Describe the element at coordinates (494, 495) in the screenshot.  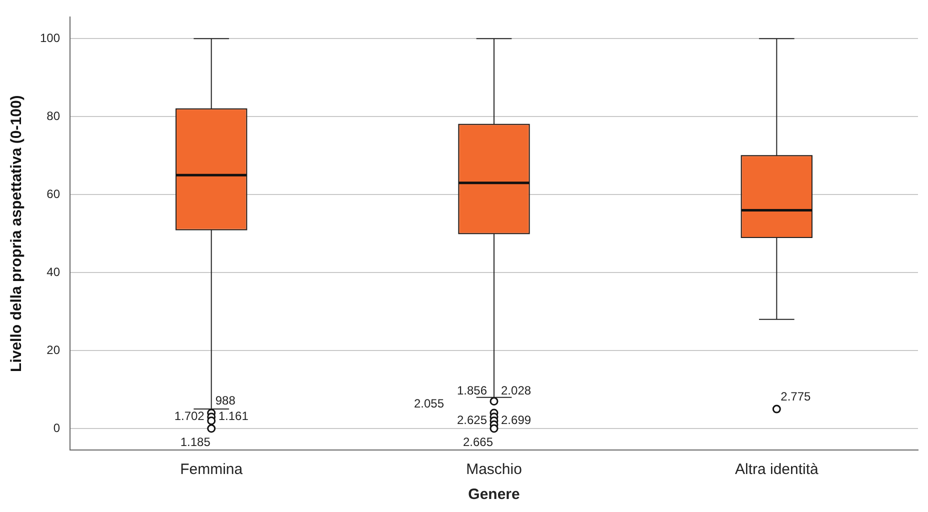
I see `x-axis-title: Genere` at that location.